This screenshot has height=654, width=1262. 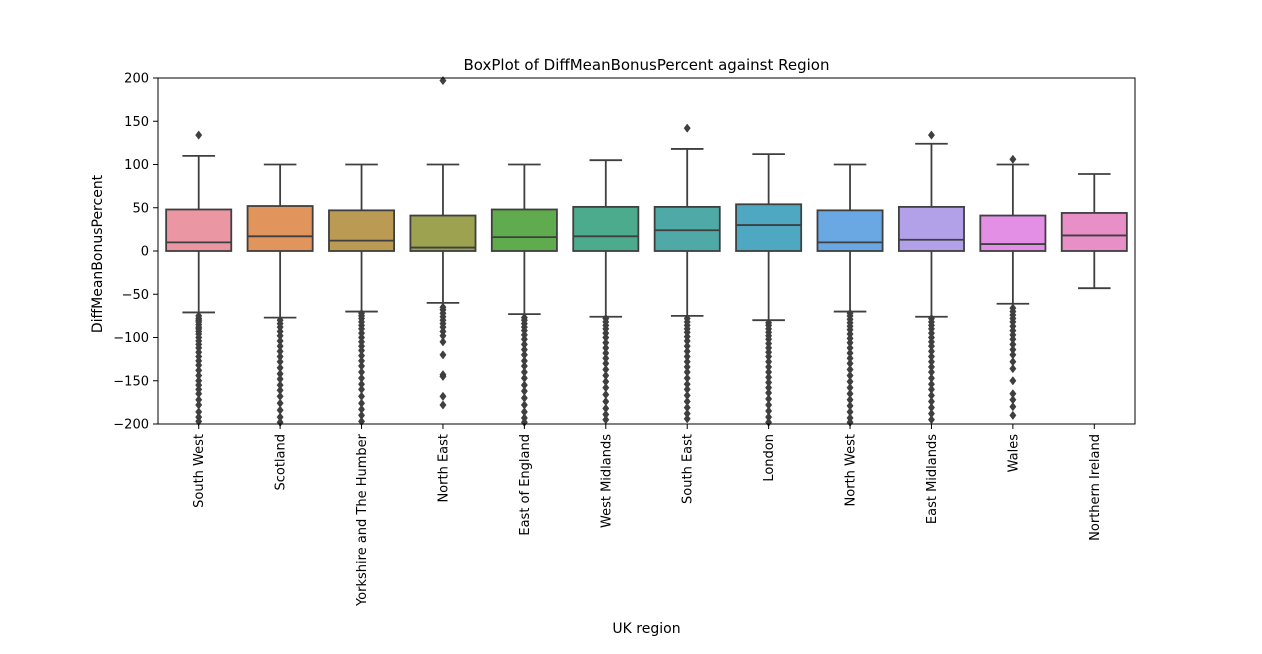 What do you see at coordinates (851, 470) in the screenshot?
I see `x-tick-label: North West` at bounding box center [851, 470].